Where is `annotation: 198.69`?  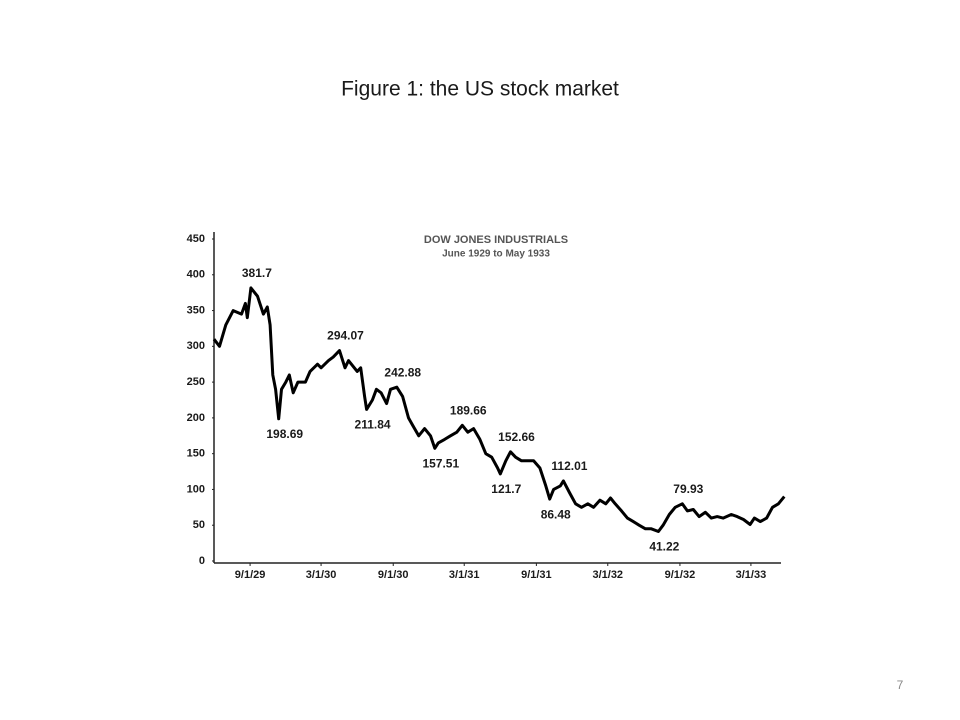
annotation: 198.69 is located at coordinates (284, 434).